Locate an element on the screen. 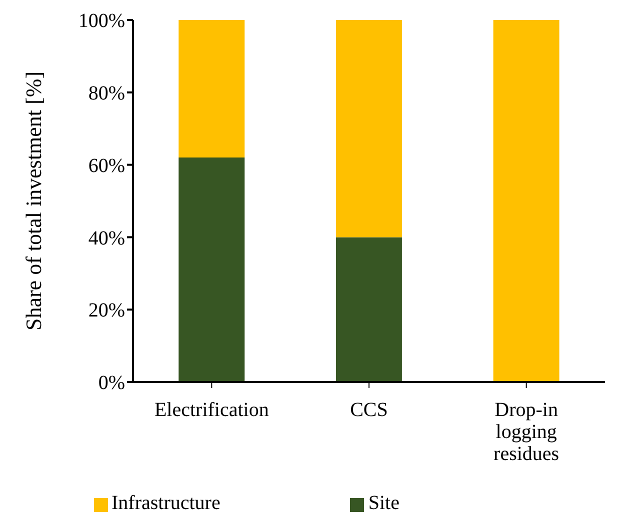  y-tick-label: 80% is located at coordinates (106, 93).